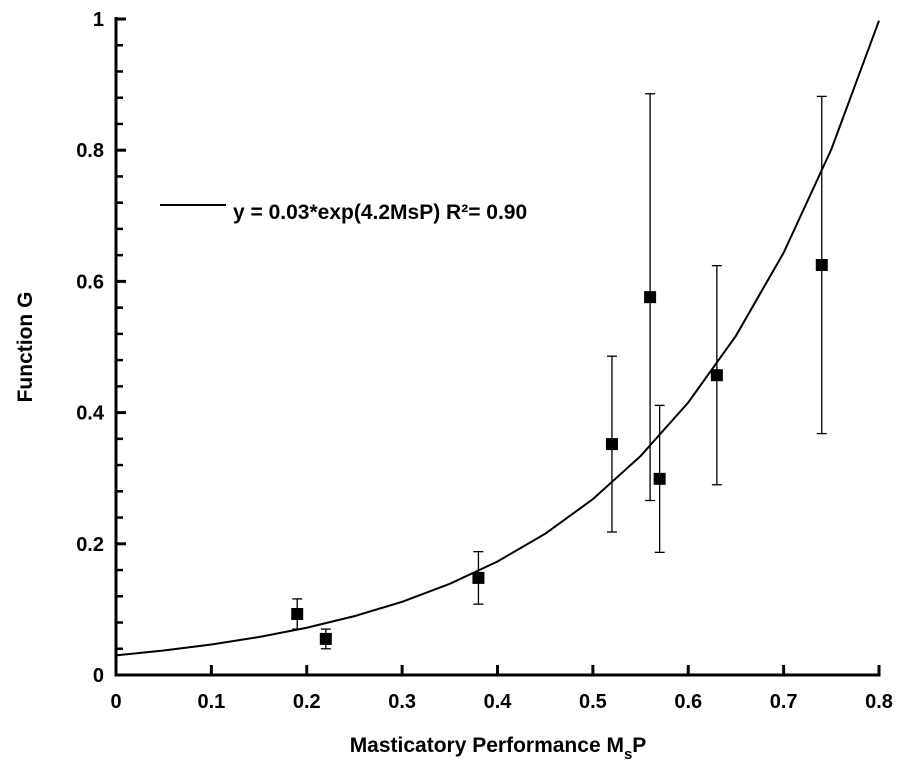 The width and height of the screenshot is (901, 783). What do you see at coordinates (487, 745) in the screenshot?
I see `x-axis-label-part: Masticatory Performance M` at bounding box center [487, 745].